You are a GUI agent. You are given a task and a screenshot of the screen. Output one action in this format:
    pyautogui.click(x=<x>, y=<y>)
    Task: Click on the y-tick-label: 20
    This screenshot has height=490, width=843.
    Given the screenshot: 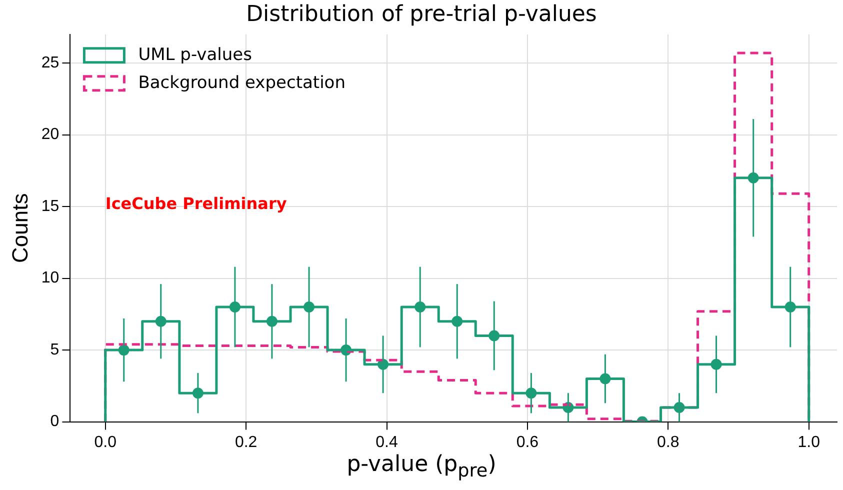 What is the action you would take?
    pyautogui.click(x=50, y=135)
    